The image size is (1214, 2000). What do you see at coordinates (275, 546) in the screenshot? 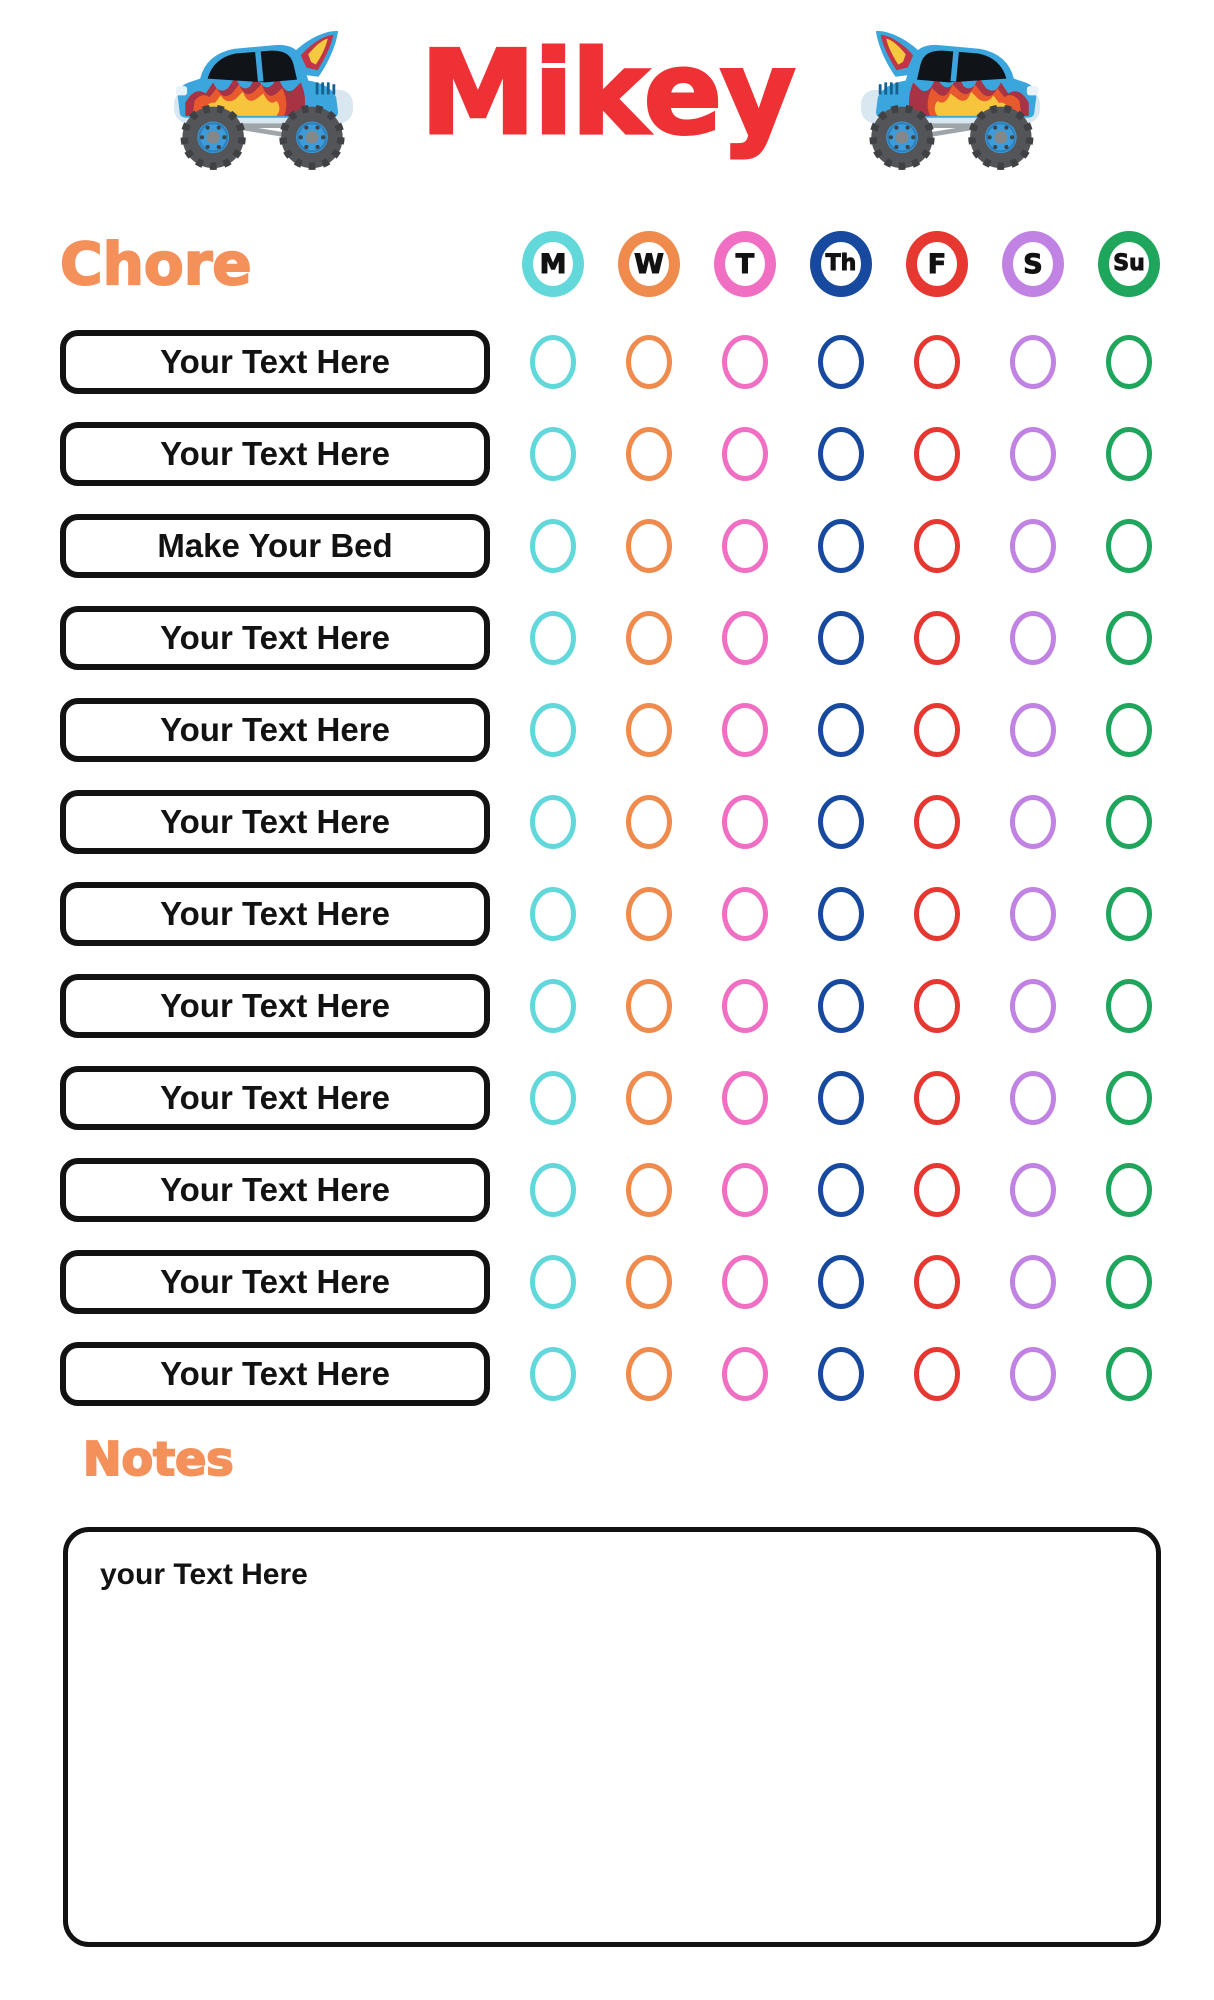
I see `chore-text-box: Make Your Bed` at bounding box center [275, 546].